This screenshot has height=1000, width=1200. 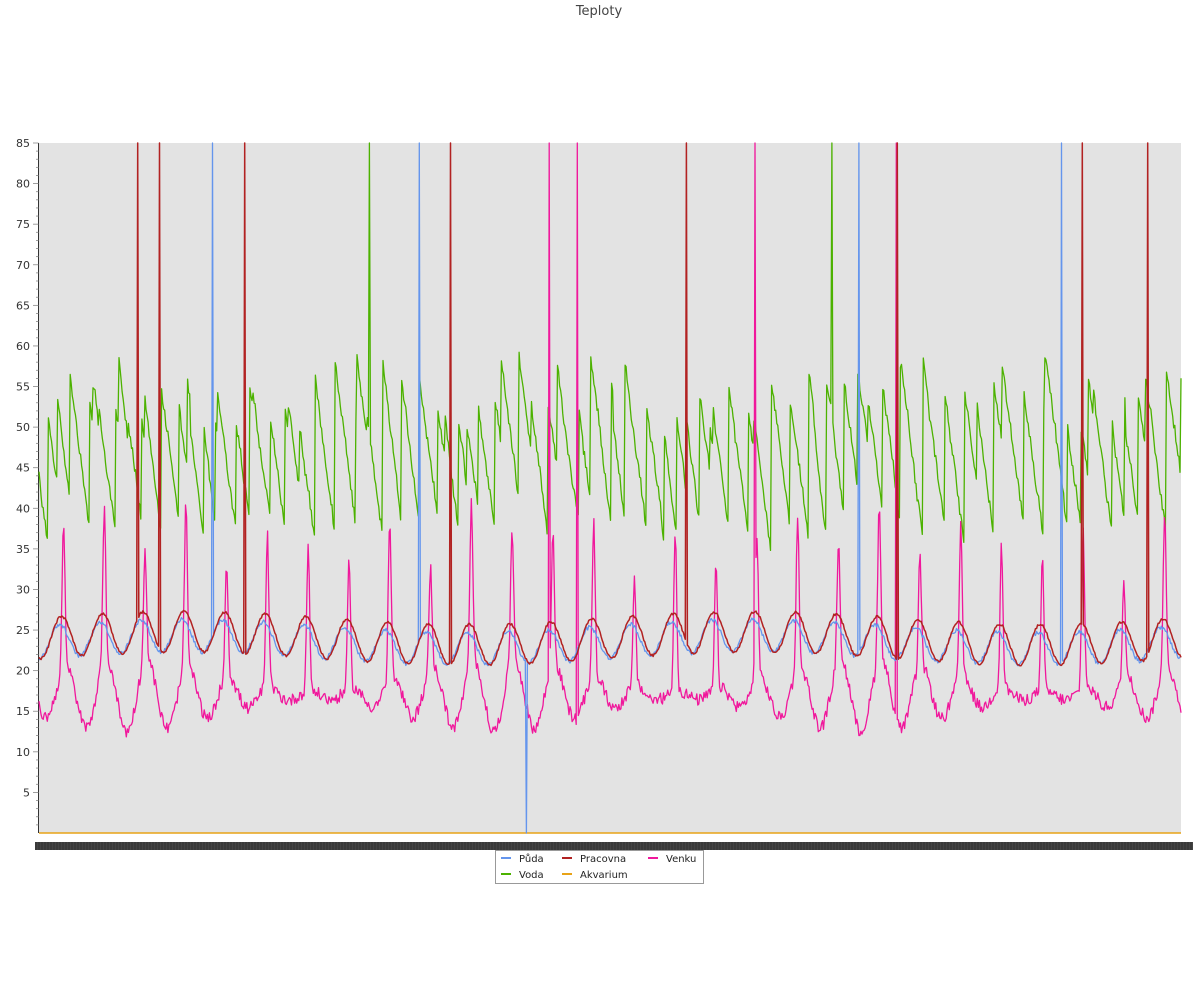 I want to click on legend-swatch-pracovna, so click(x=567, y=858).